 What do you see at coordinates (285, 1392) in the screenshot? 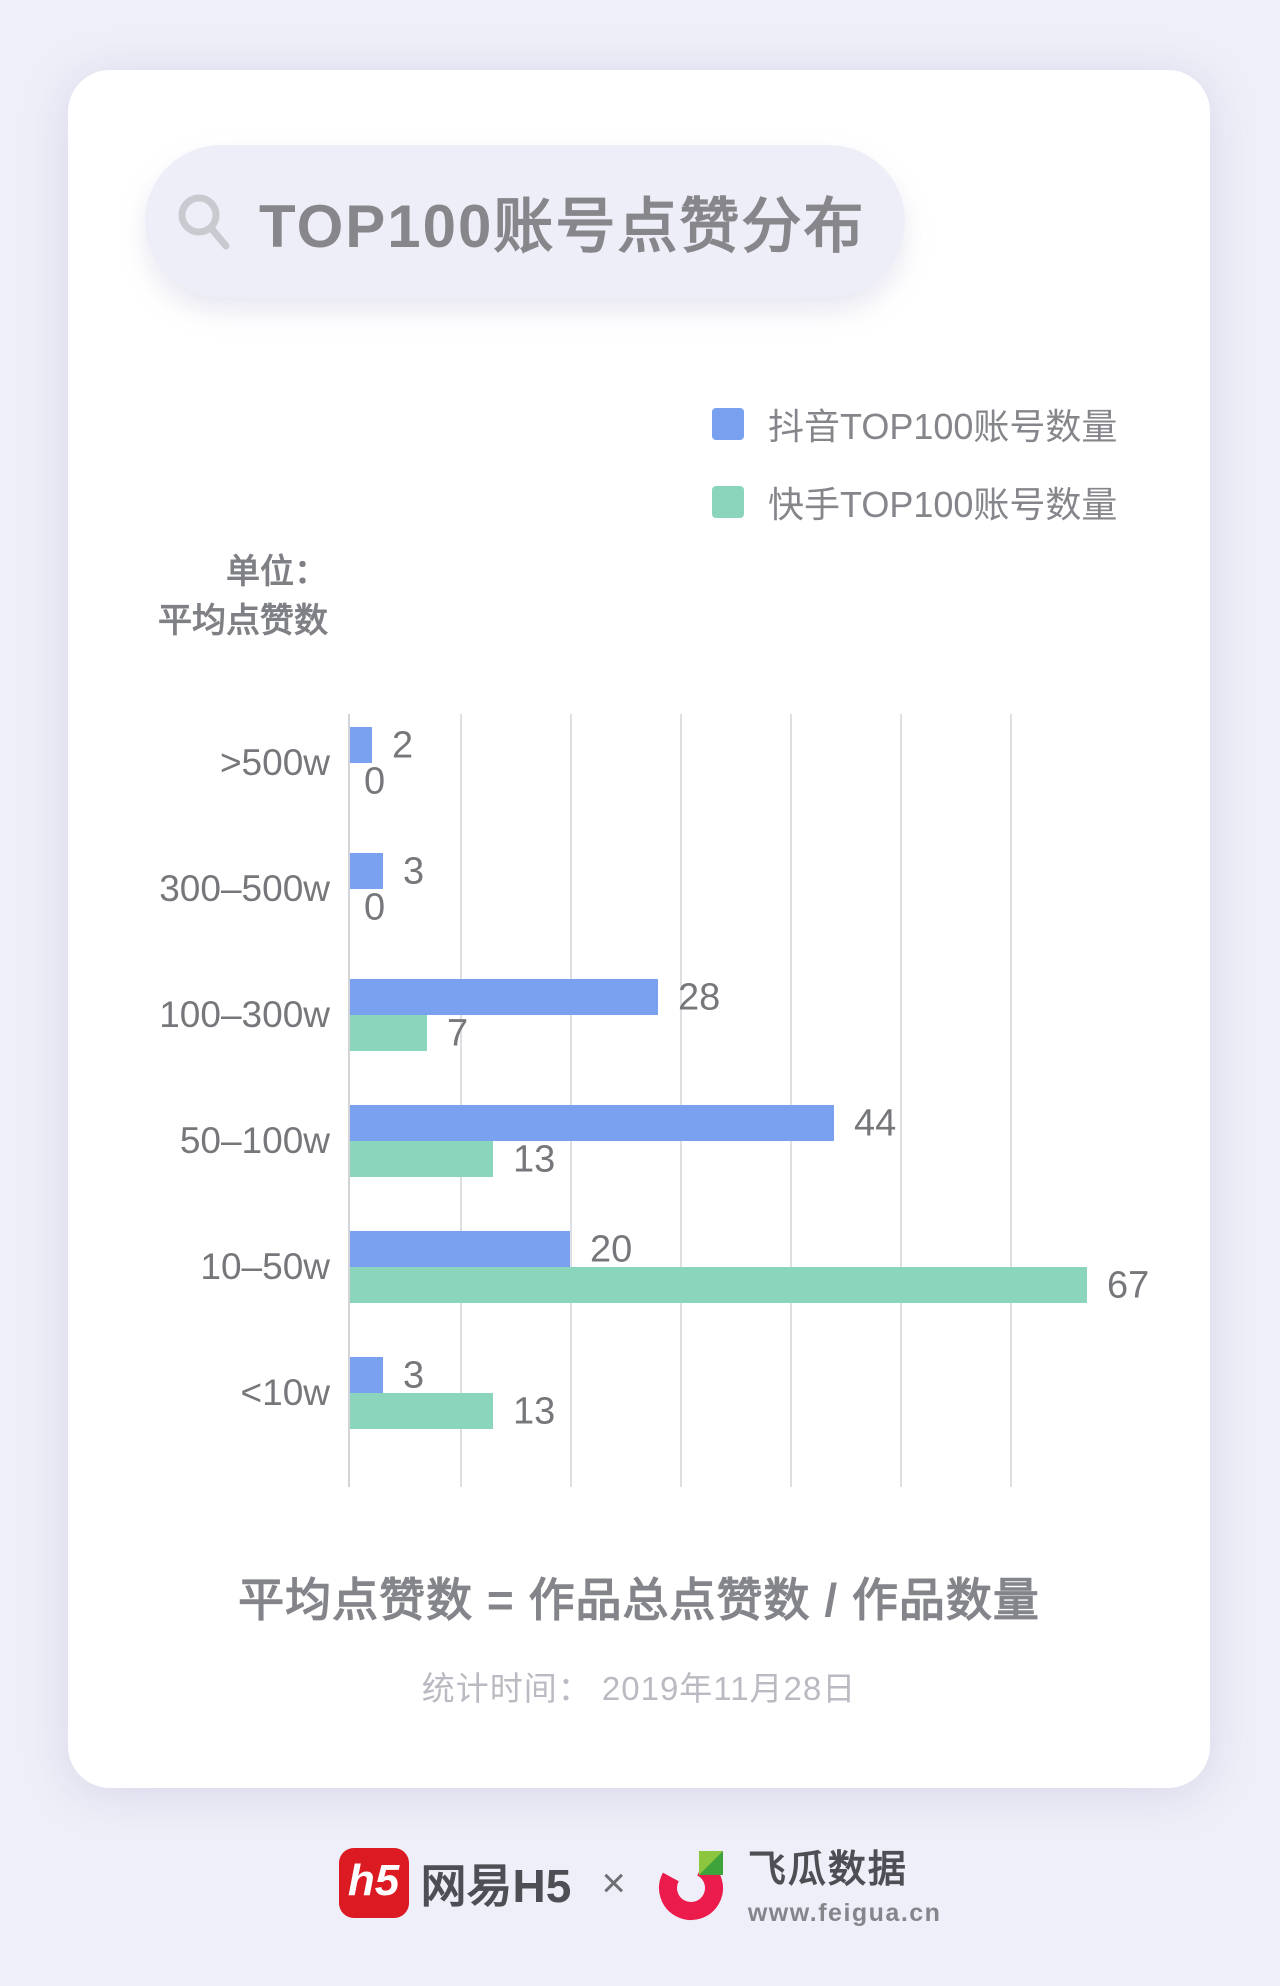
I see `category-label: <10w` at bounding box center [285, 1392].